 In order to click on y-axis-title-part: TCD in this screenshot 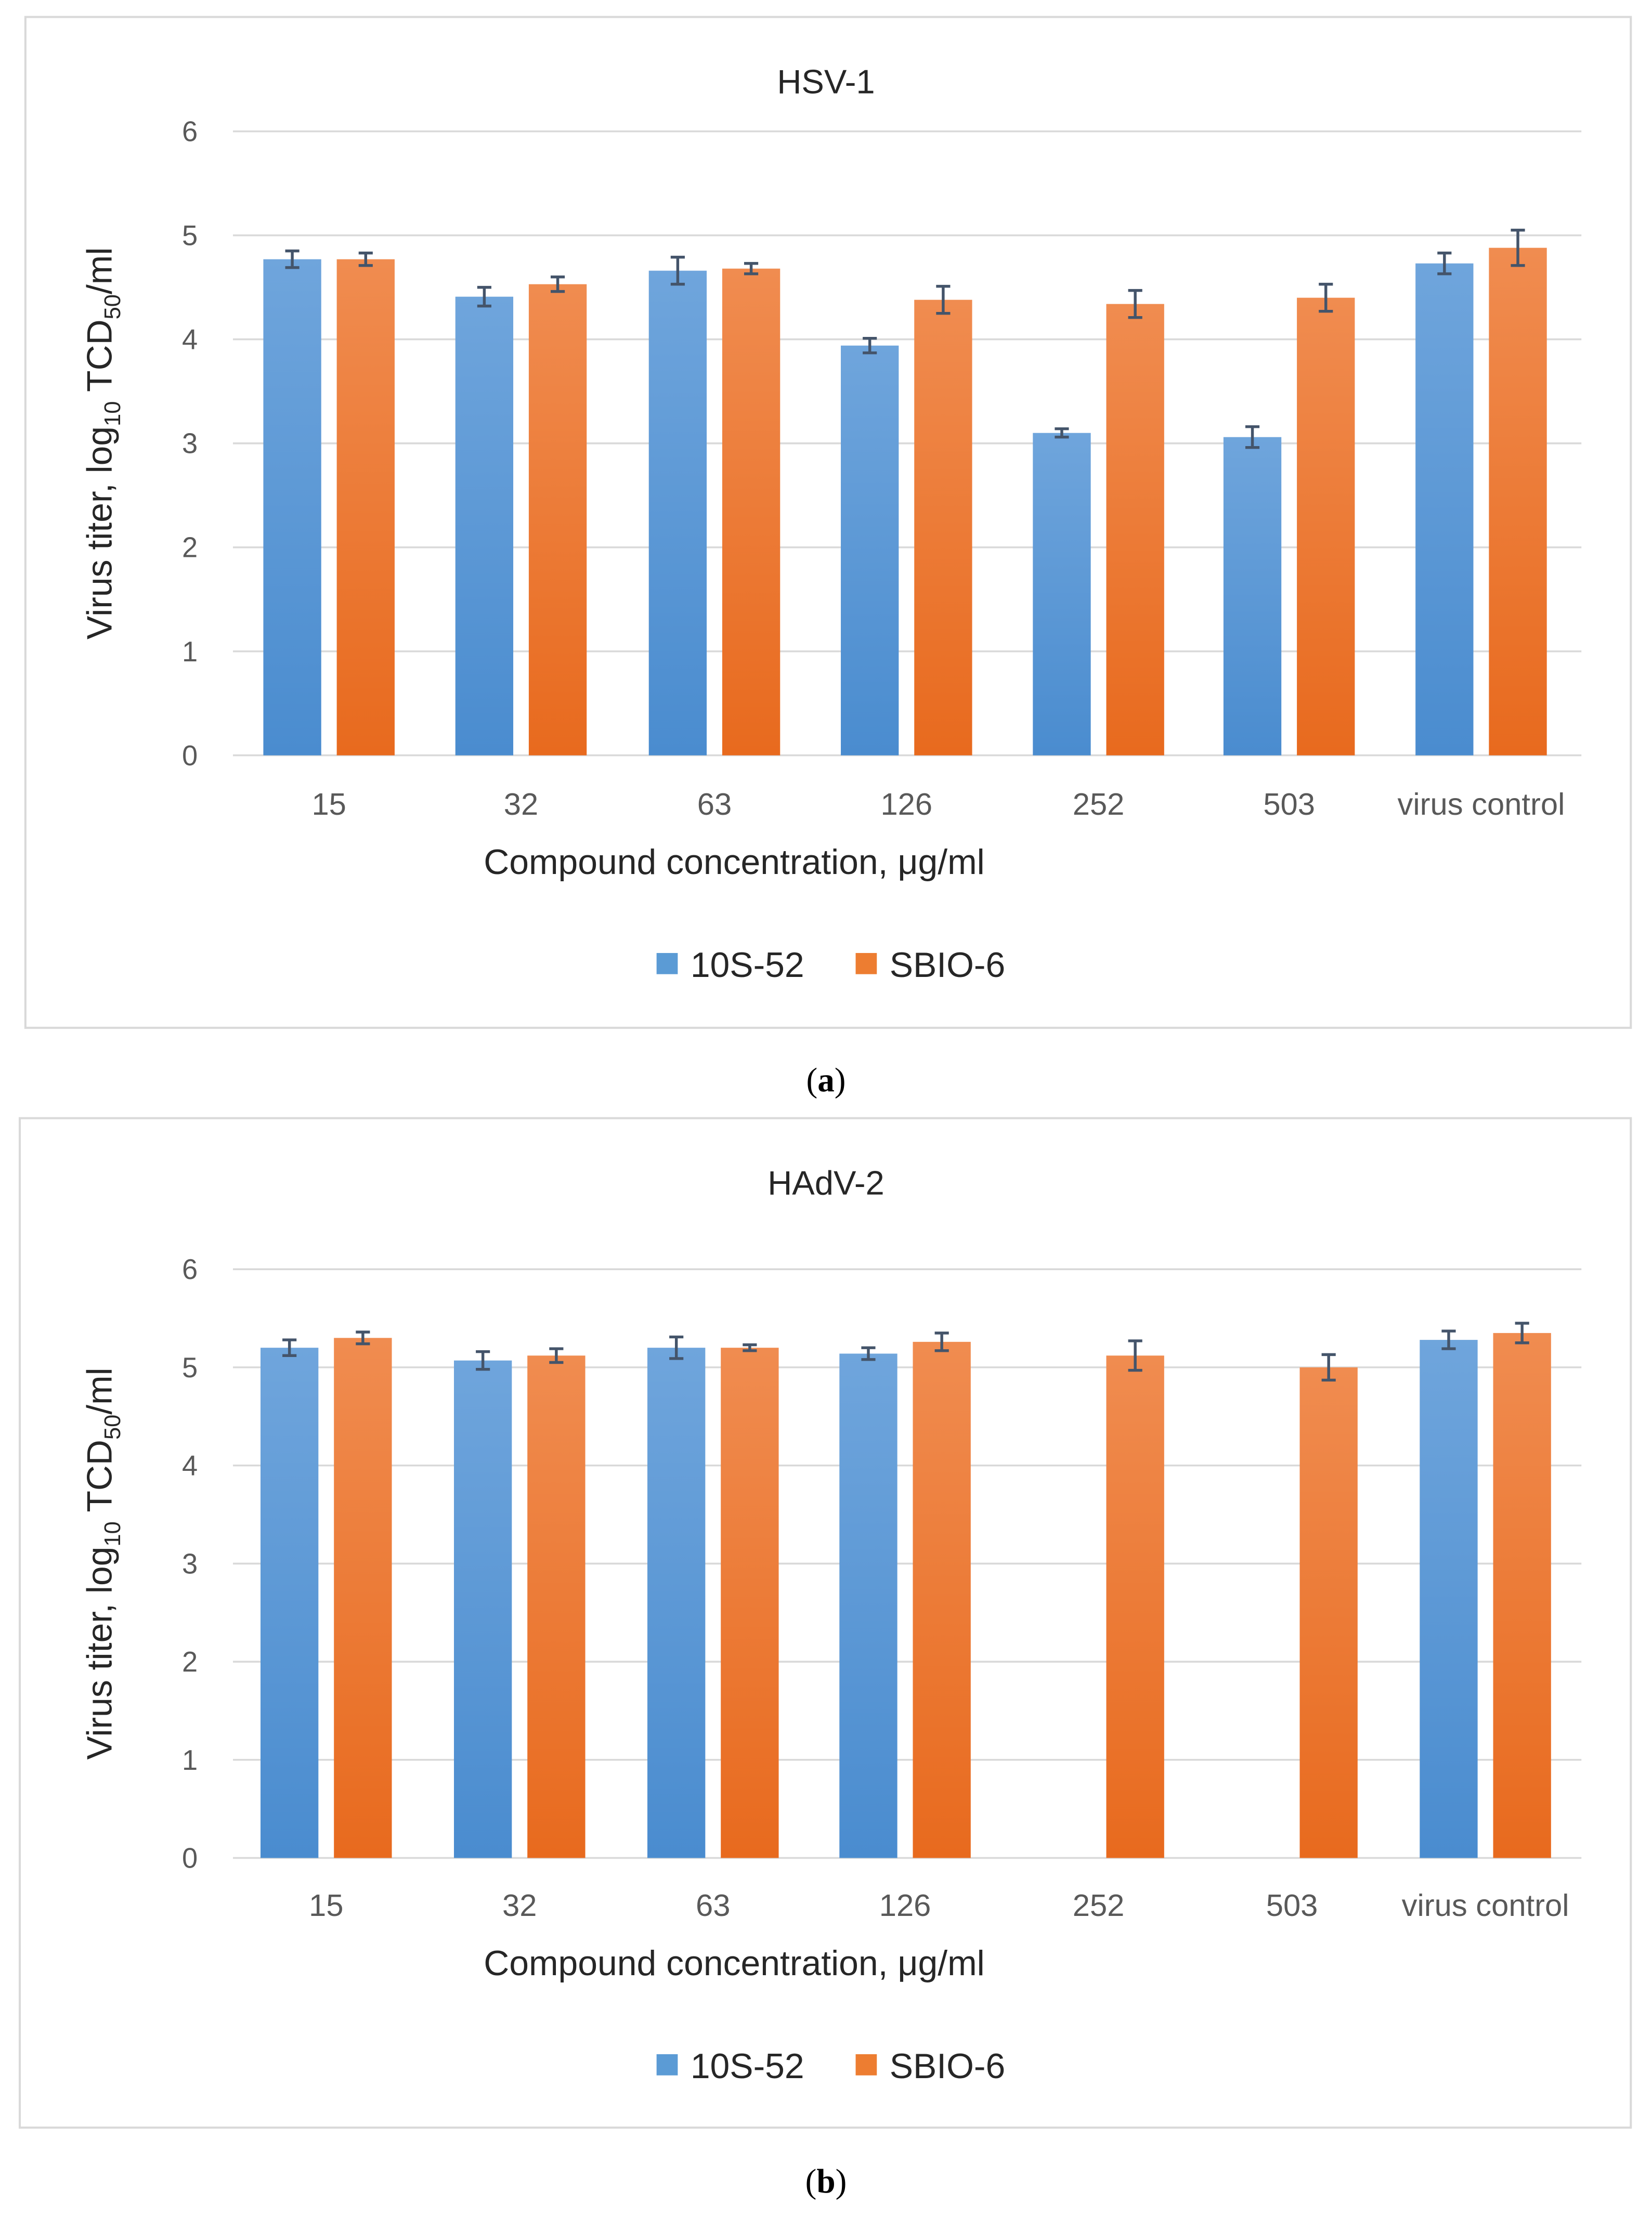, I will do `click(100, 360)`.